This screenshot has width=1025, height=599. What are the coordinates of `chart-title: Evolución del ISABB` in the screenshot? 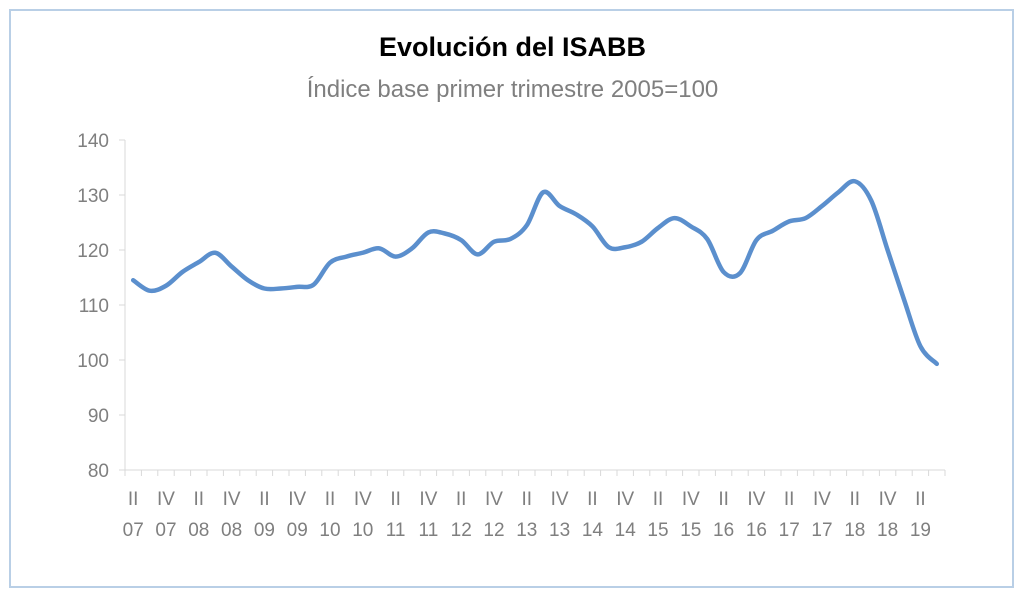 It's located at (512, 47).